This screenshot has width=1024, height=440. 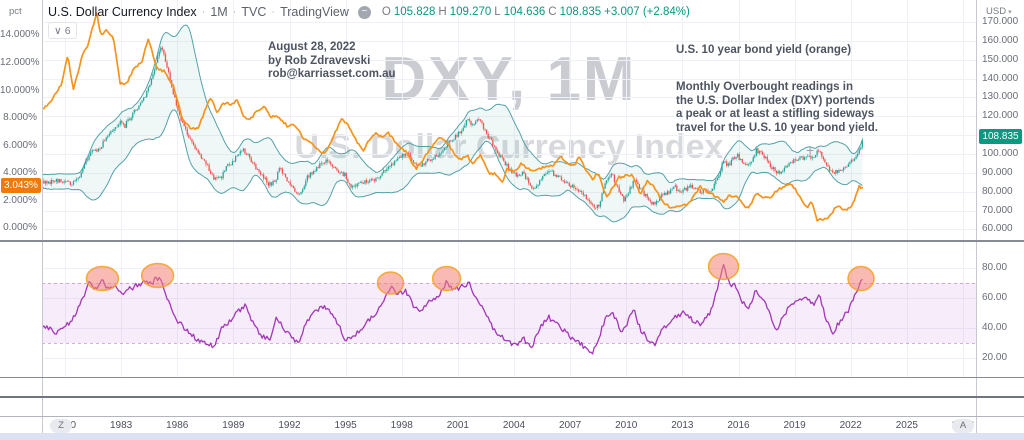 I want to click on price-tick-label: 120.000, so click(x=1000, y=116).